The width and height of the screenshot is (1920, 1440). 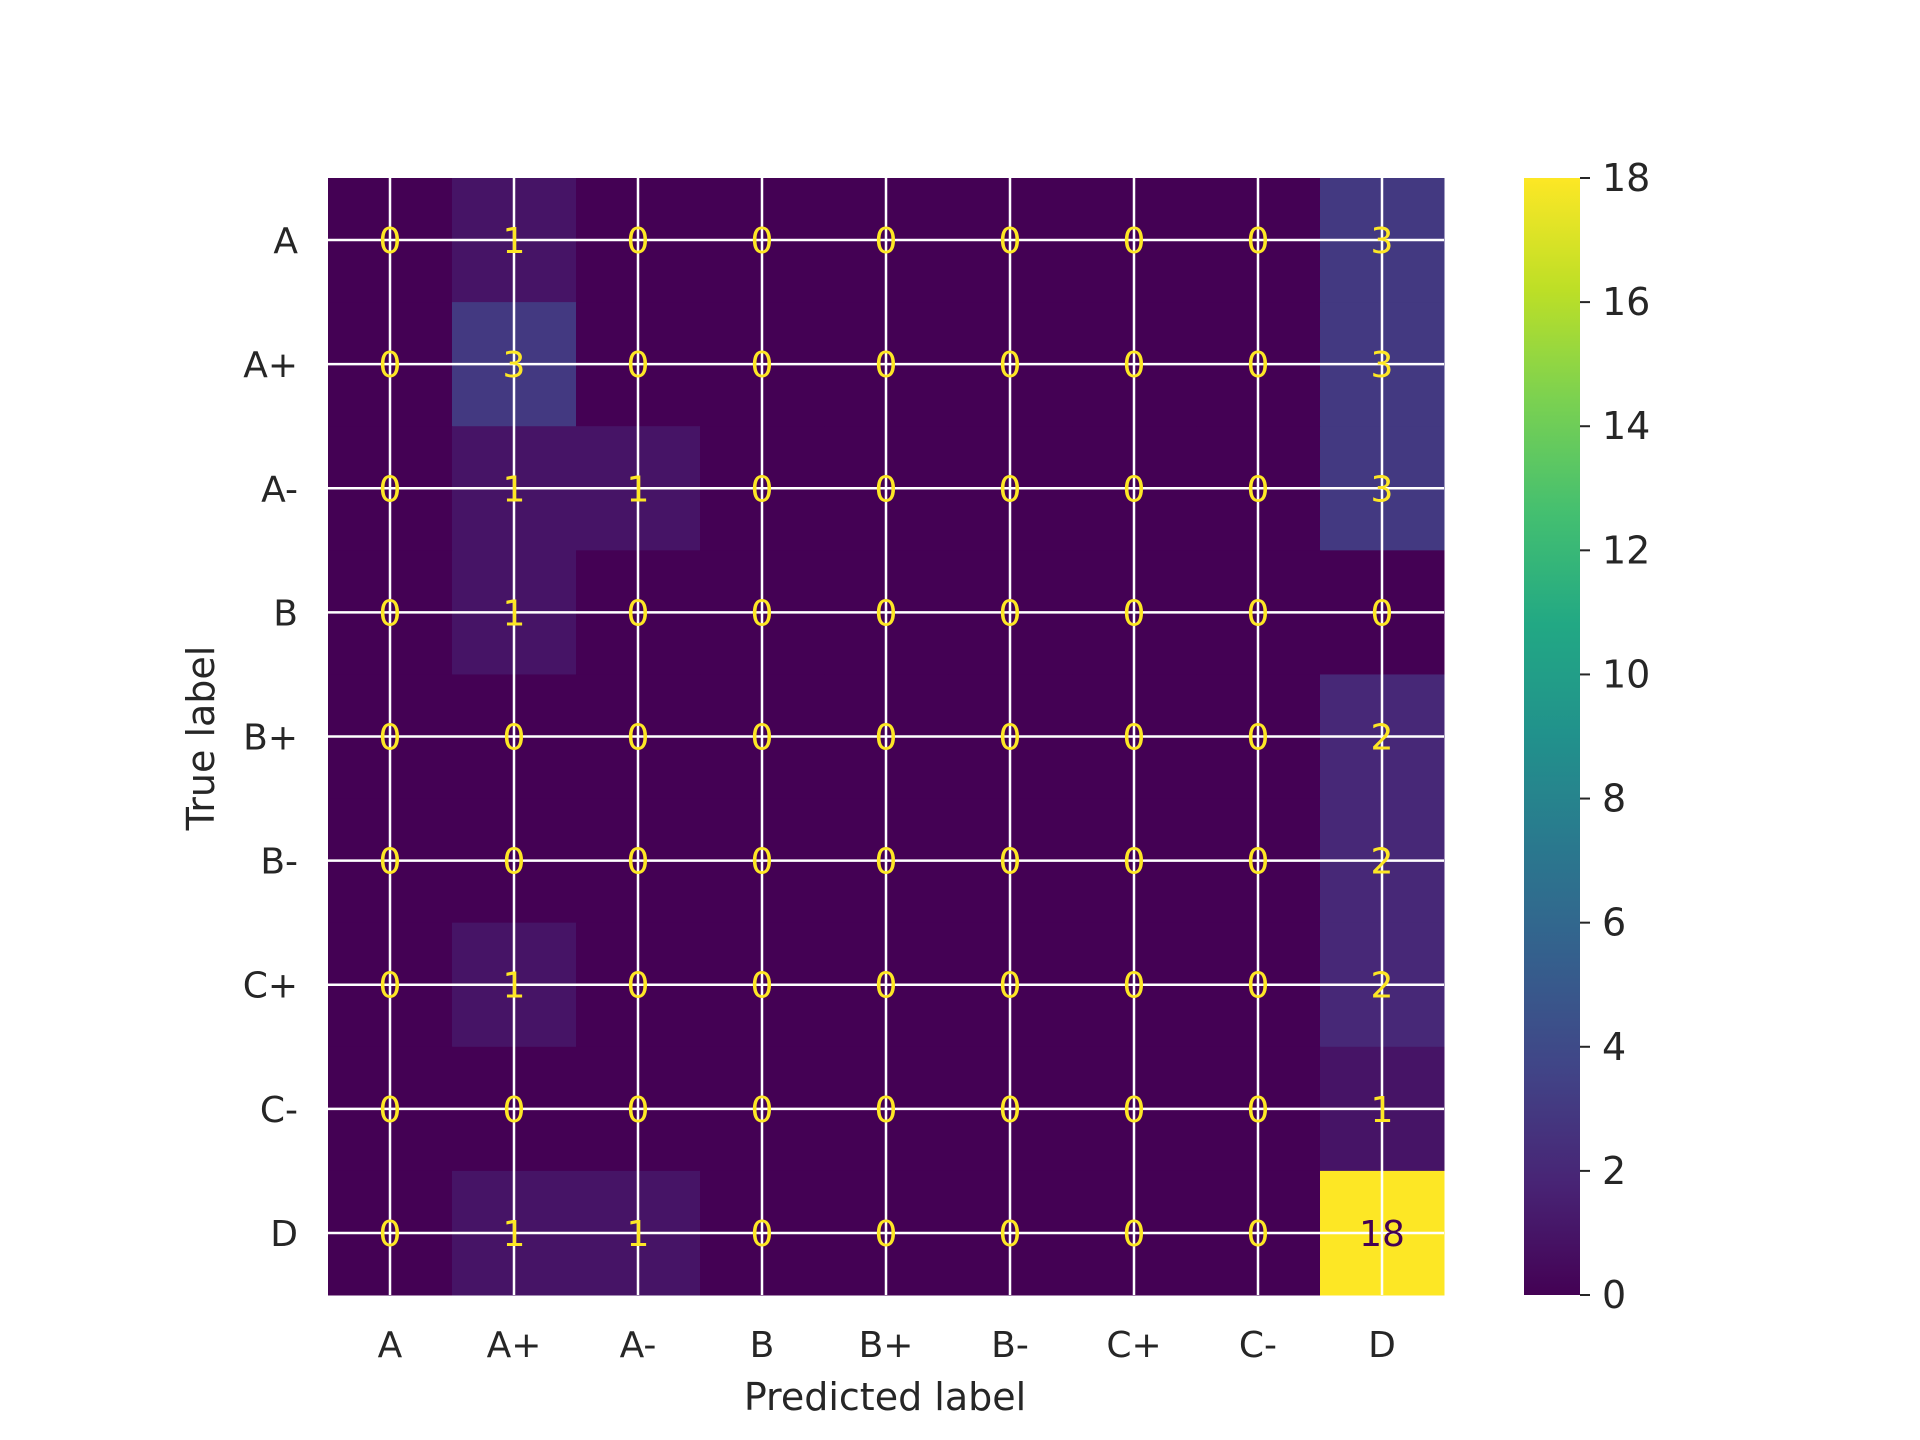 What do you see at coordinates (1626, 674) in the screenshot?
I see `colorbar-tick-label: 10` at bounding box center [1626, 674].